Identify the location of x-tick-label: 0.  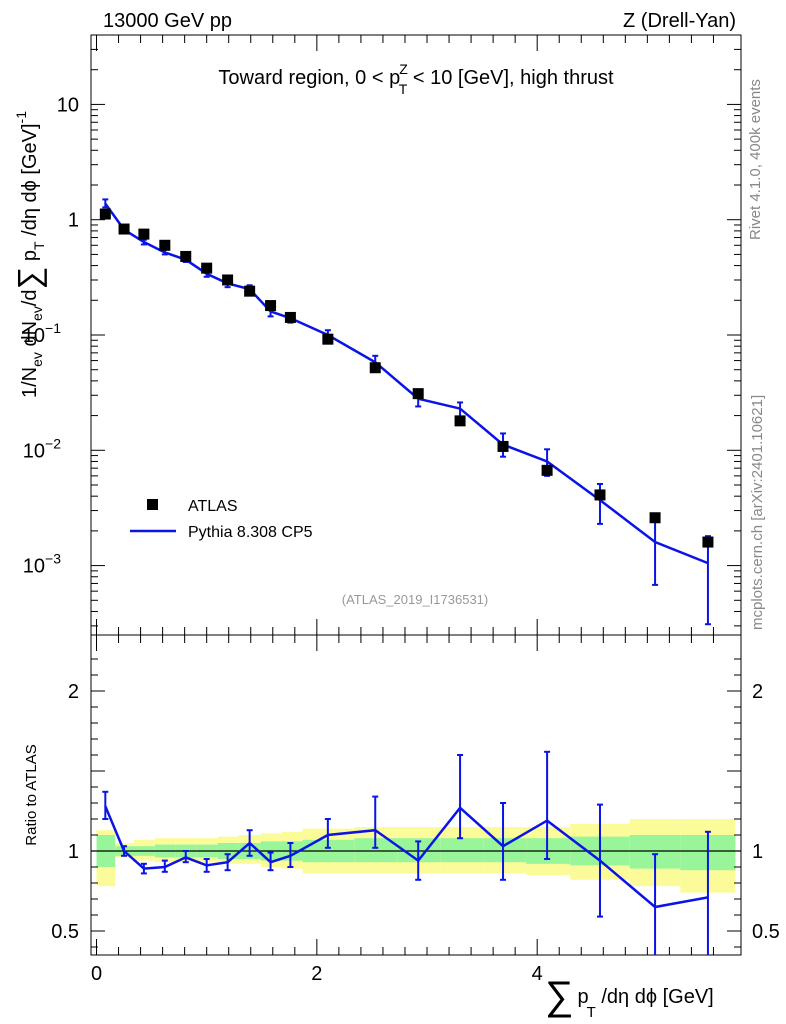
(96, 974).